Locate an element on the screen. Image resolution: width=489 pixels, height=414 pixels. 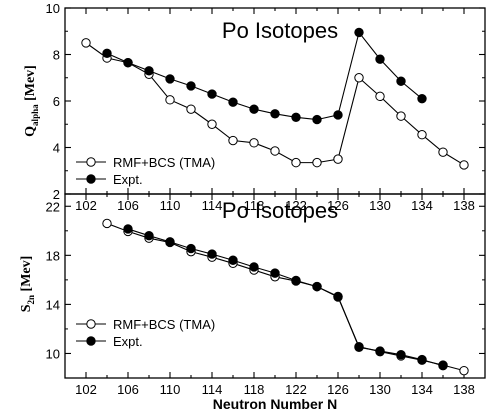
x-tick-label: 126 is located at coordinates (338, 205).